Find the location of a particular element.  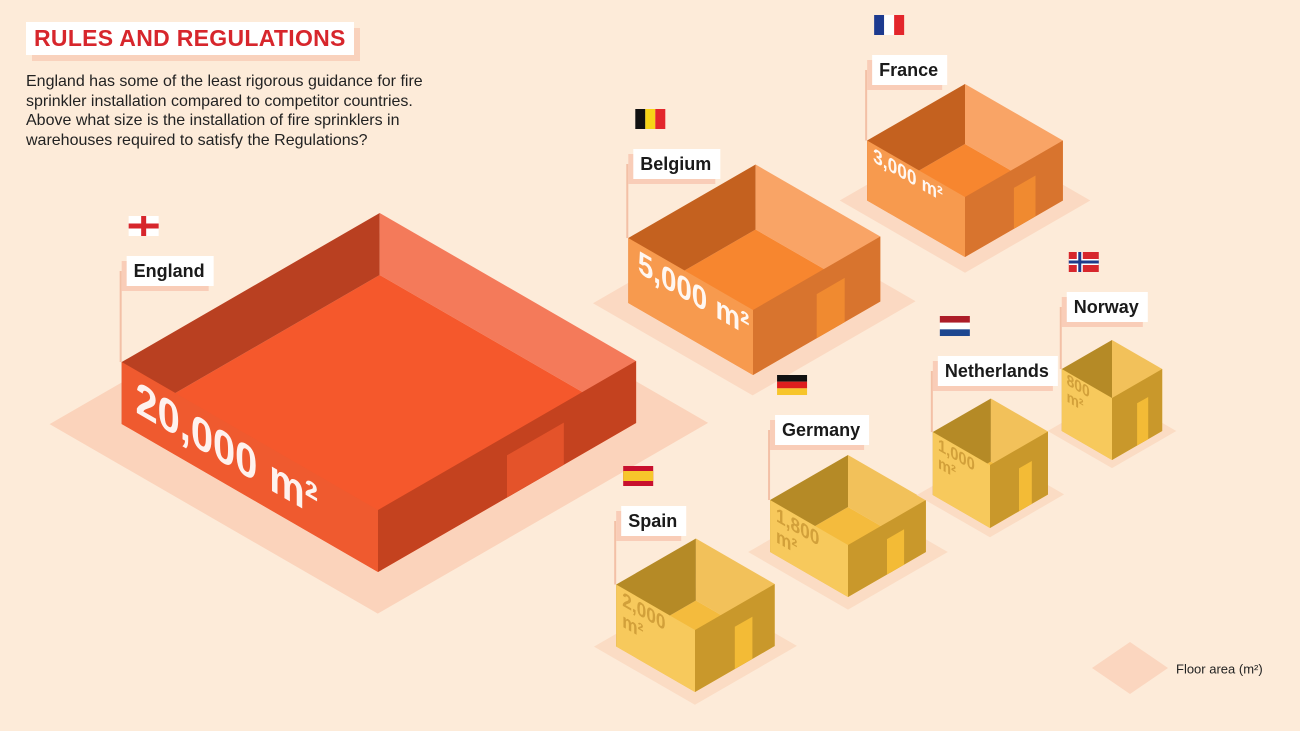

legend-label: Floor area (m²) is located at coordinates (1219, 668).